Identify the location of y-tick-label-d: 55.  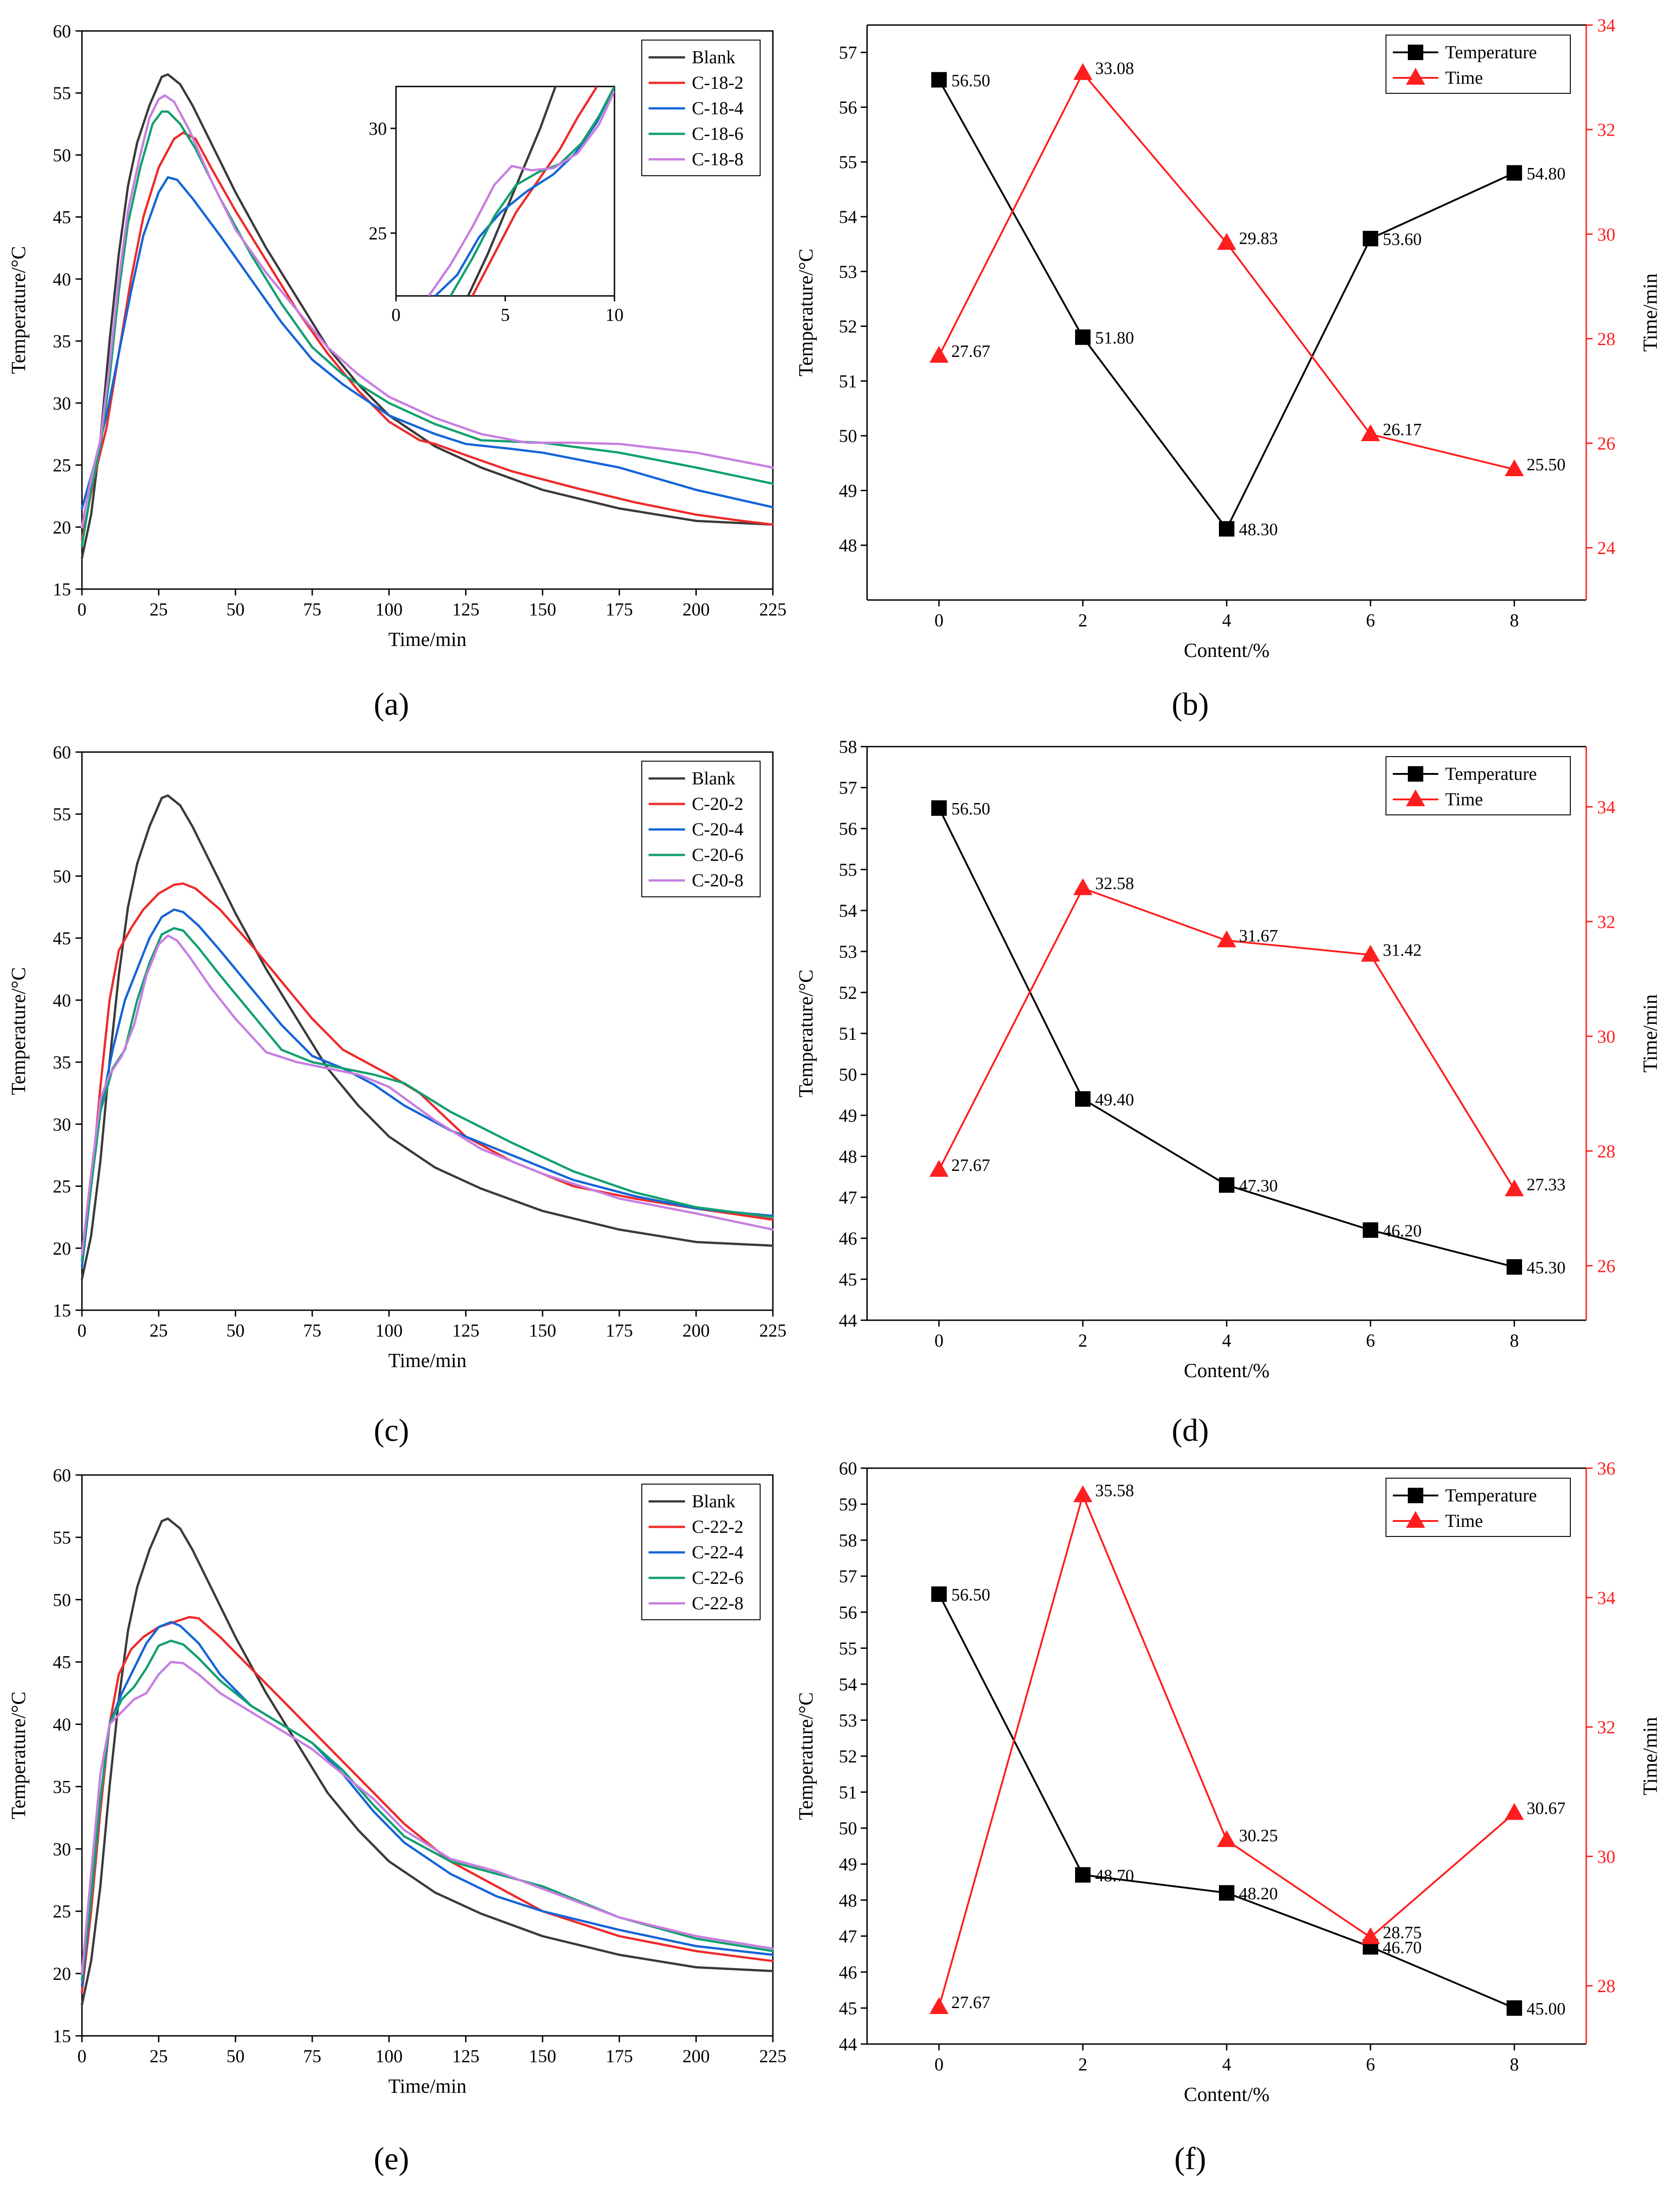
(848, 870).